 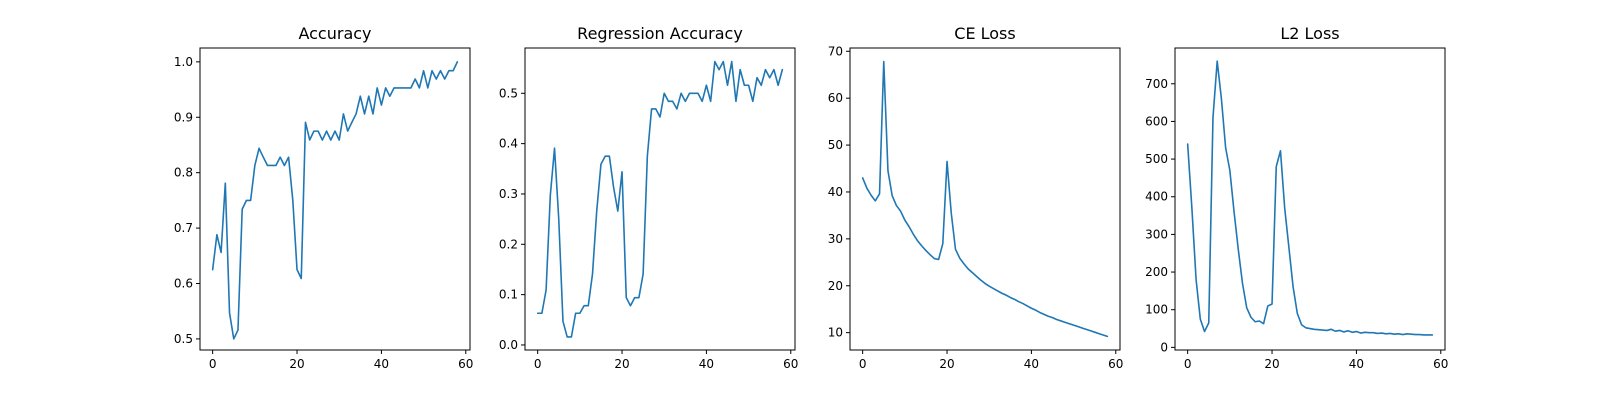 I want to click on l2-loss-x-tick-label: 60, so click(x=1440, y=364).